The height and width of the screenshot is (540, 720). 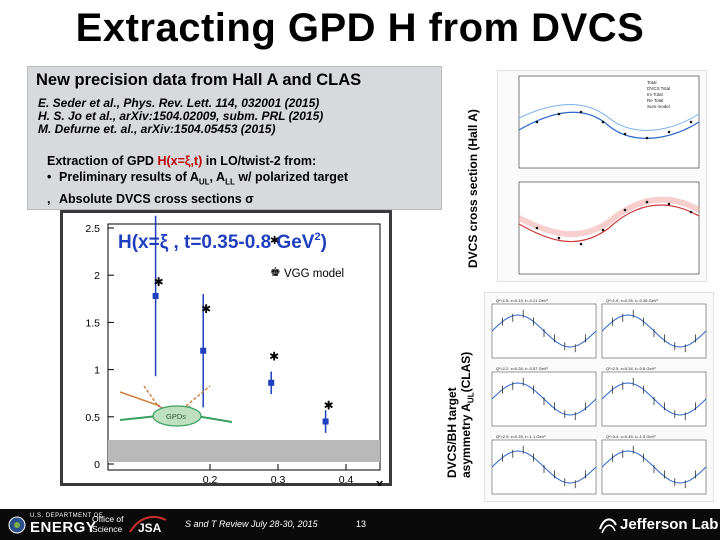 What do you see at coordinates (655, 100) in the screenshot?
I see `svg-text: Re Total` at bounding box center [655, 100].